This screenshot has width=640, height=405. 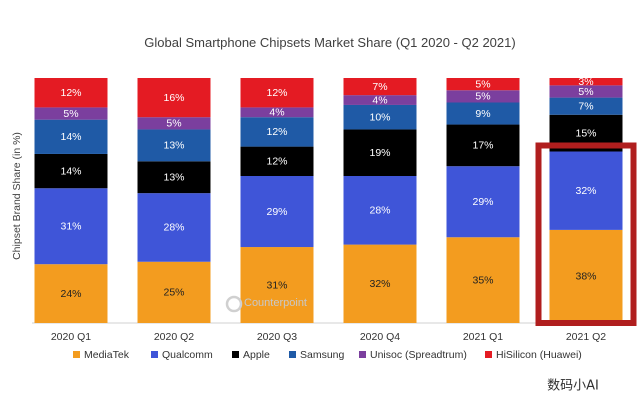 I want to click on bar-segment-apple-2020-q4, so click(x=380, y=152).